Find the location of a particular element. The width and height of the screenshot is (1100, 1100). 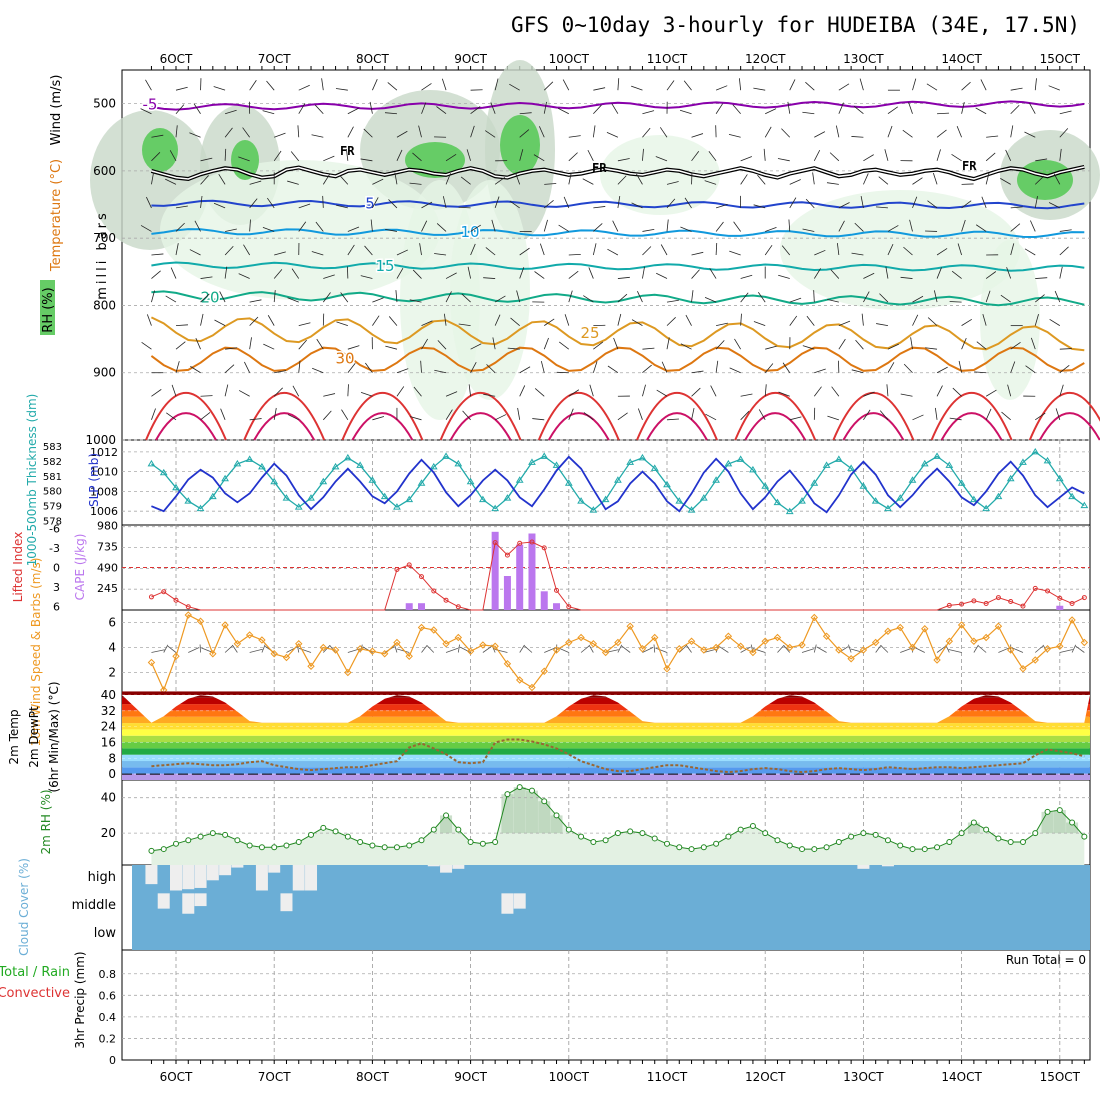

isotherm-label: 15 is located at coordinates (384, 266).